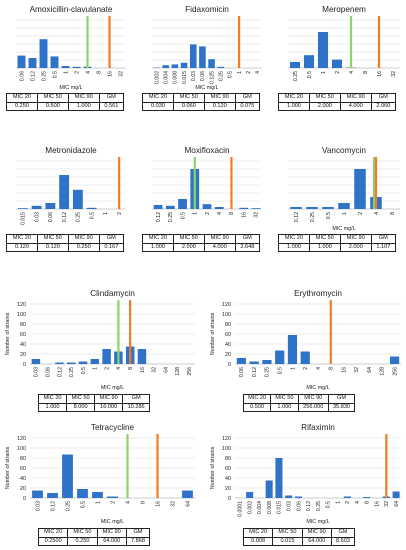 This screenshot has height=550, width=406. What do you see at coordinates (370, 370) in the screenshot?
I see `x-tick-label: 64` at bounding box center [370, 370].